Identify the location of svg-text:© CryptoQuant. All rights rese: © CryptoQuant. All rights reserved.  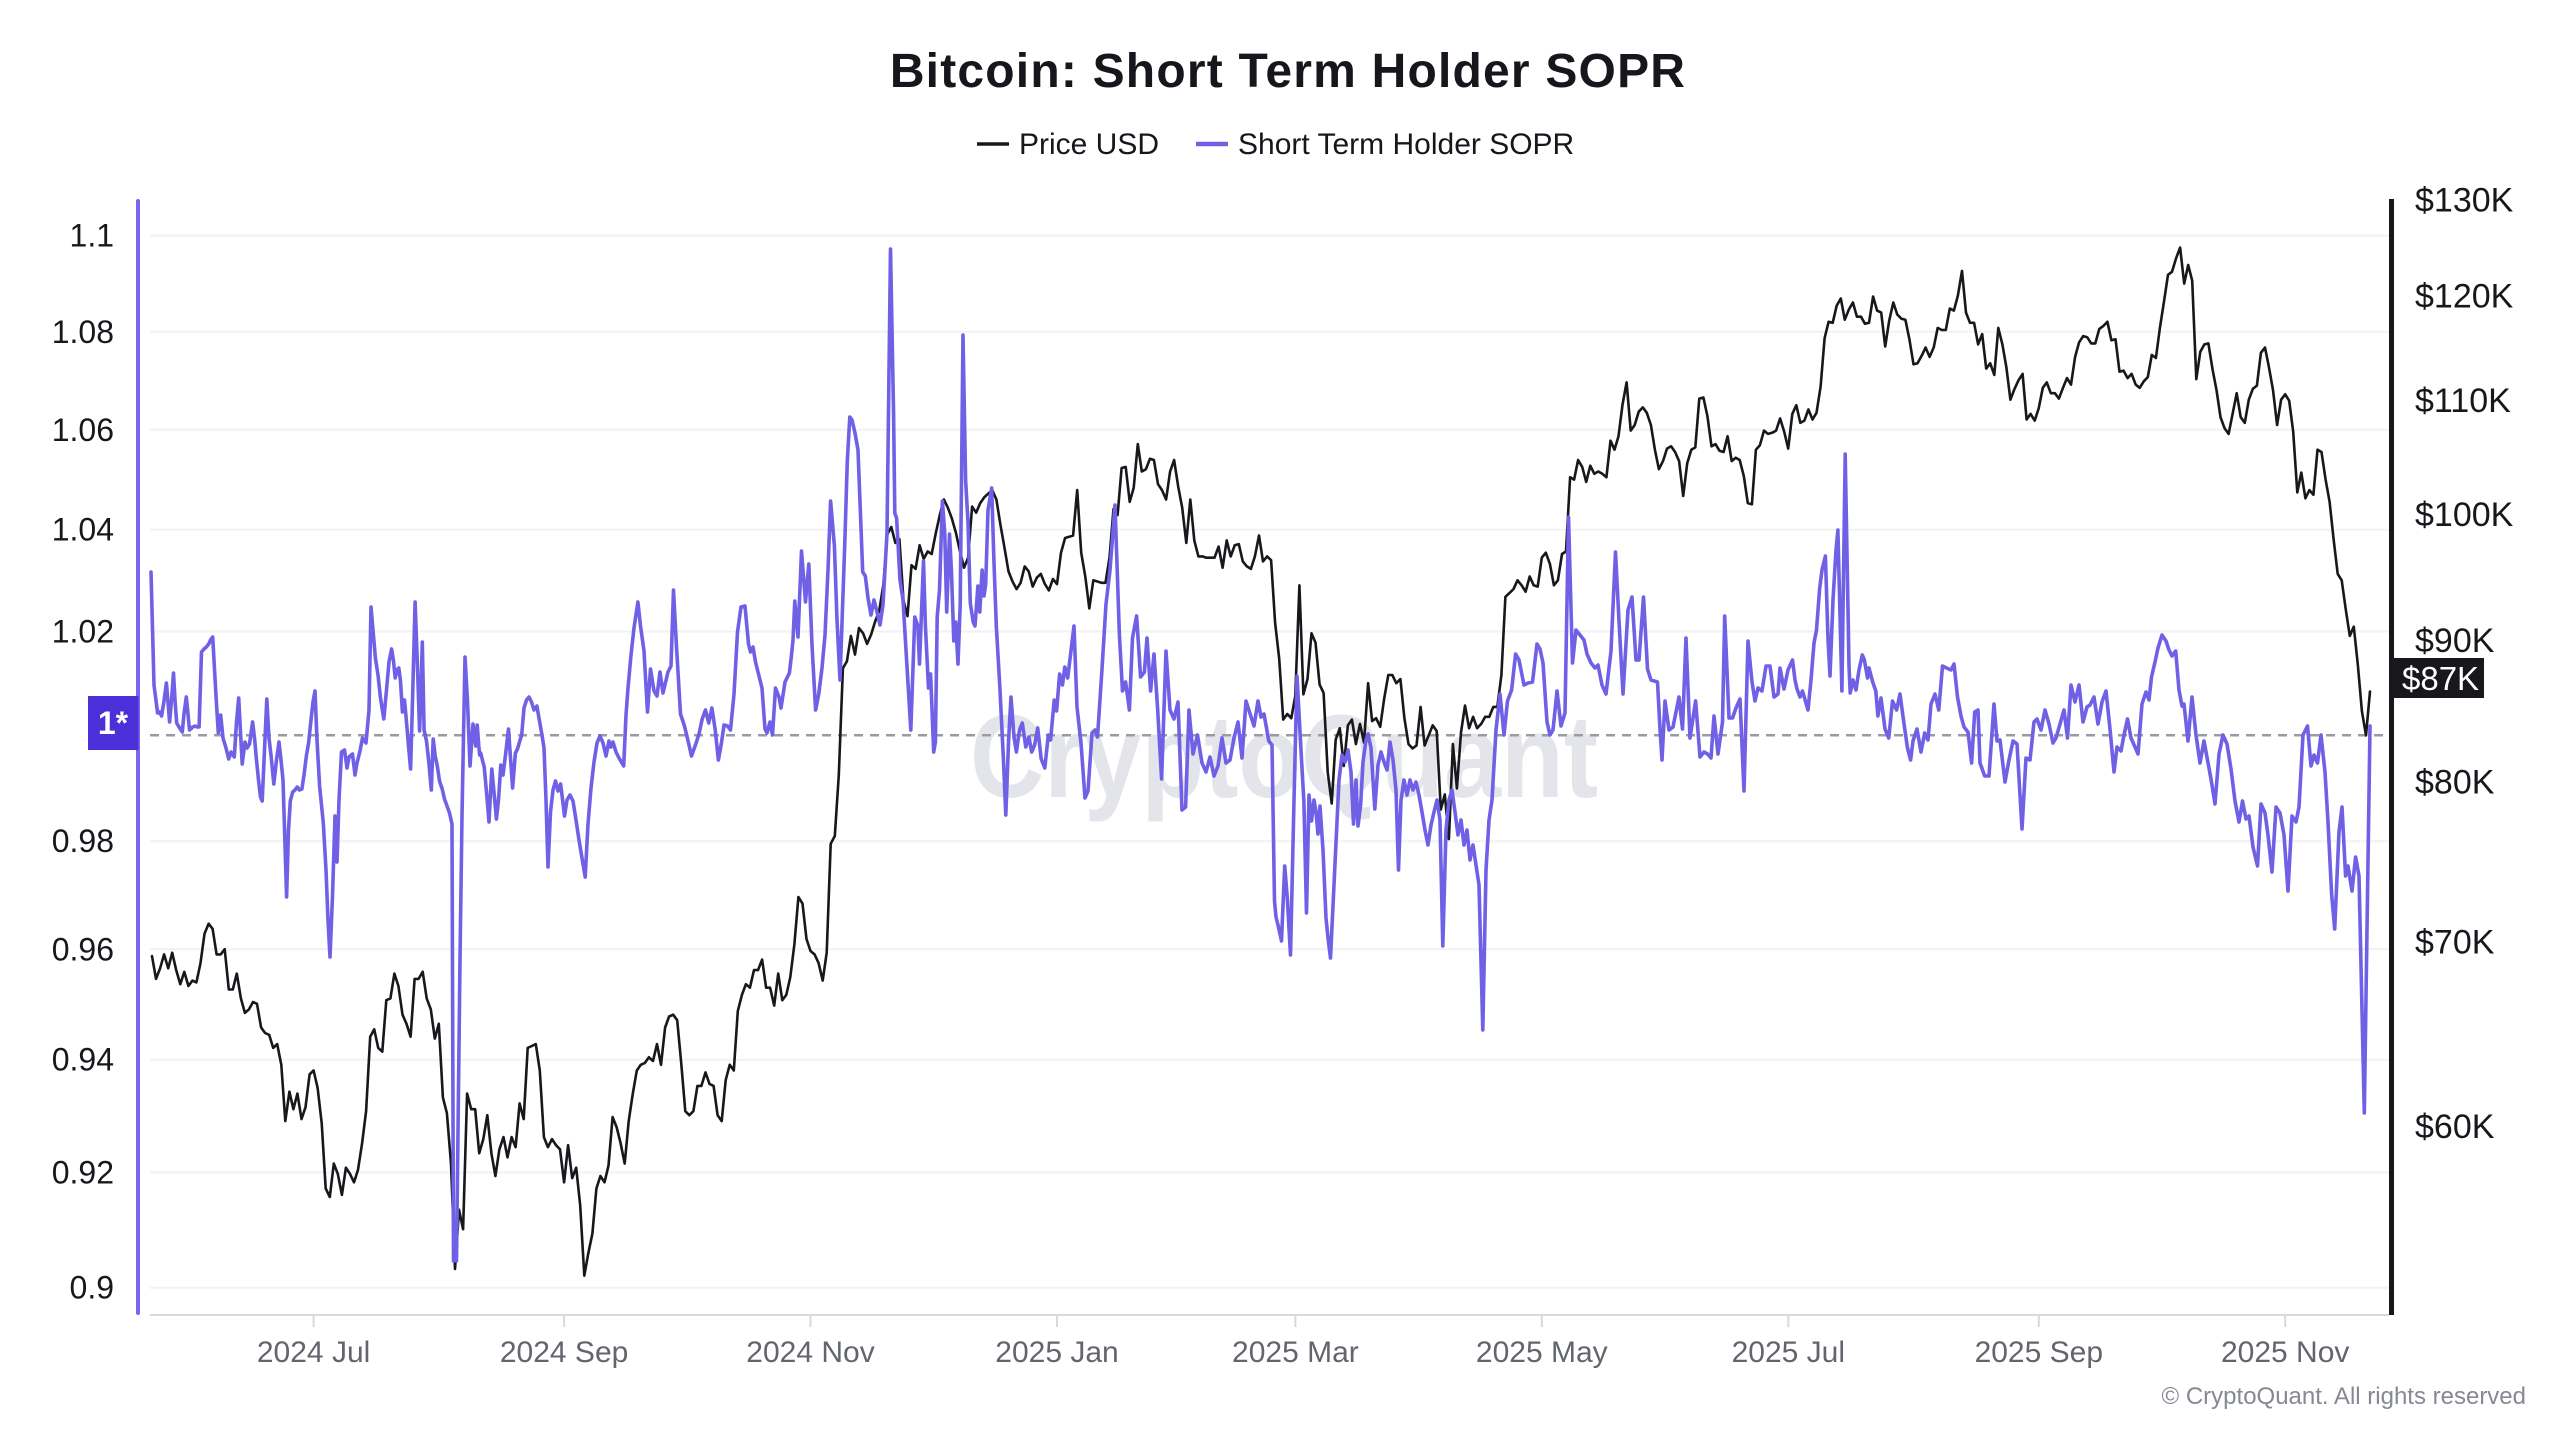
(2344, 1396).